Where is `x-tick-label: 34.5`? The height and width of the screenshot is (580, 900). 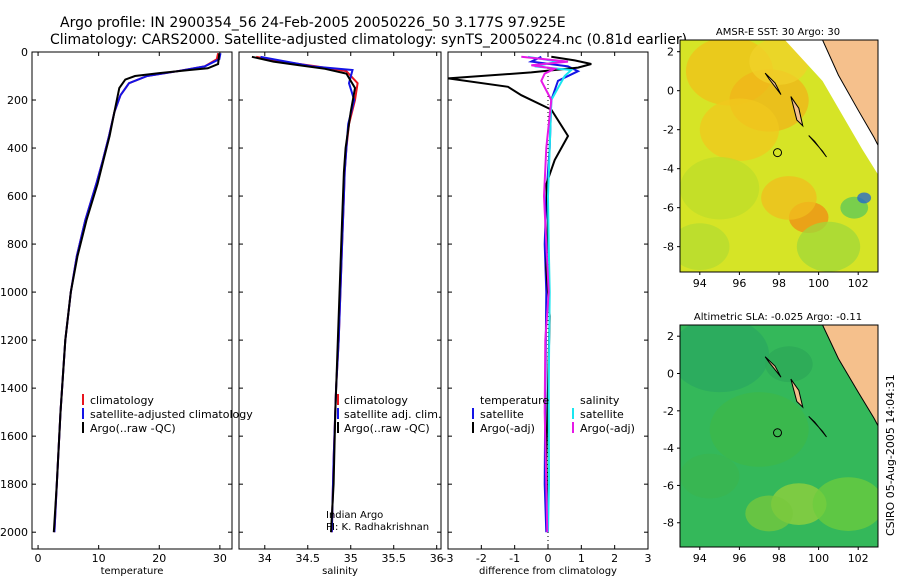 x-tick-label: 34.5 is located at coordinates (308, 558).